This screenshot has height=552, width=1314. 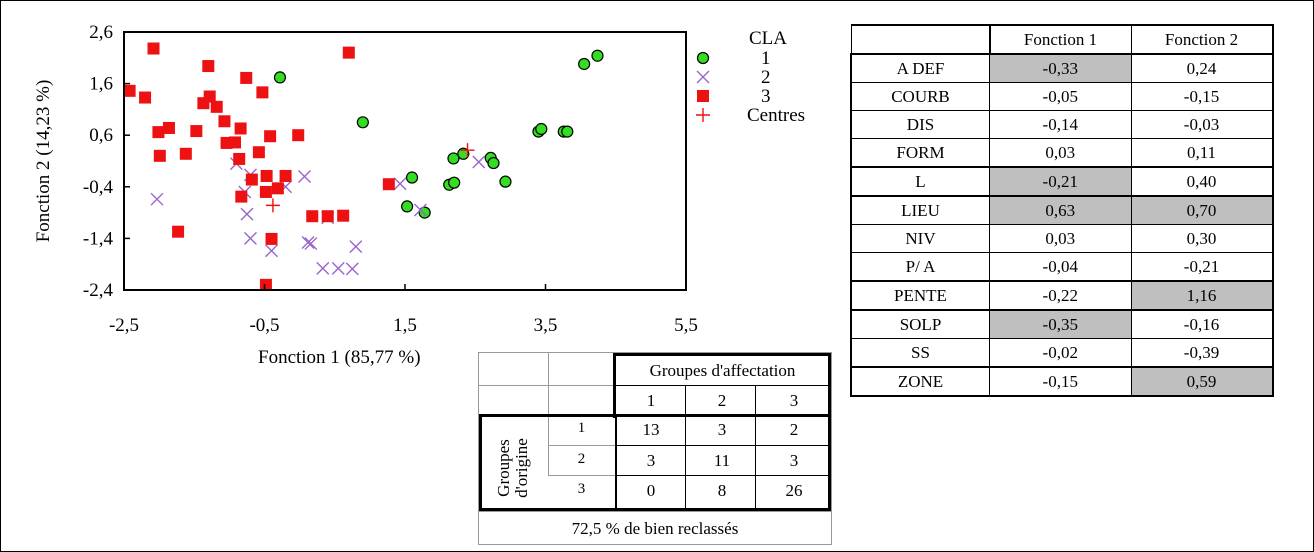 What do you see at coordinates (1202, 39) in the screenshot?
I see `coef-column-header: Fonction 2` at bounding box center [1202, 39].